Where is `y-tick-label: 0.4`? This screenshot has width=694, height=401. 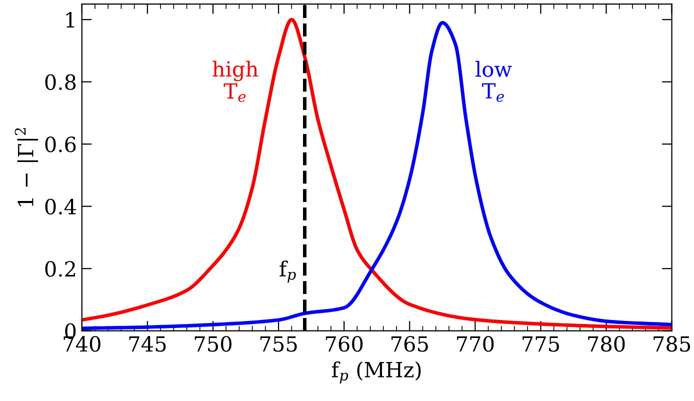 y-tick-label: 0.4 is located at coordinates (60, 206).